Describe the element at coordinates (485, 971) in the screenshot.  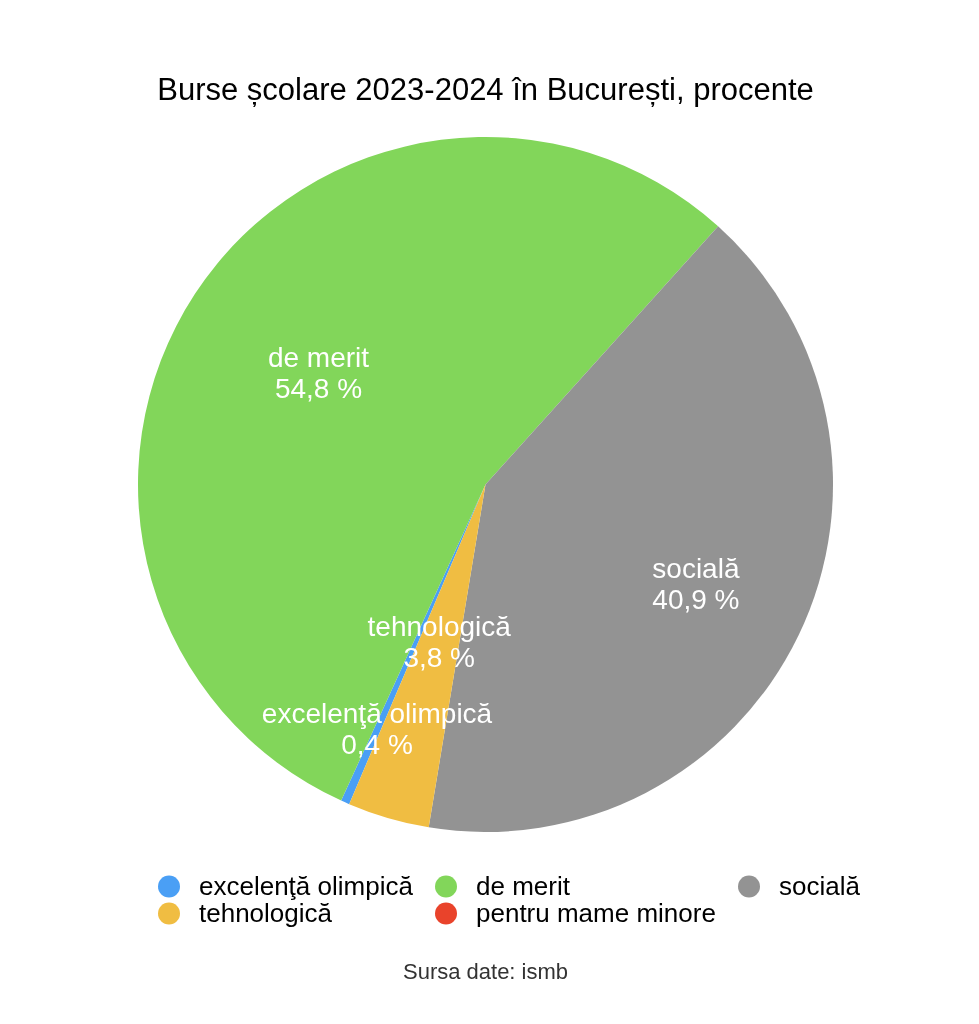
I see `text: Sursa date: ismb` at that location.